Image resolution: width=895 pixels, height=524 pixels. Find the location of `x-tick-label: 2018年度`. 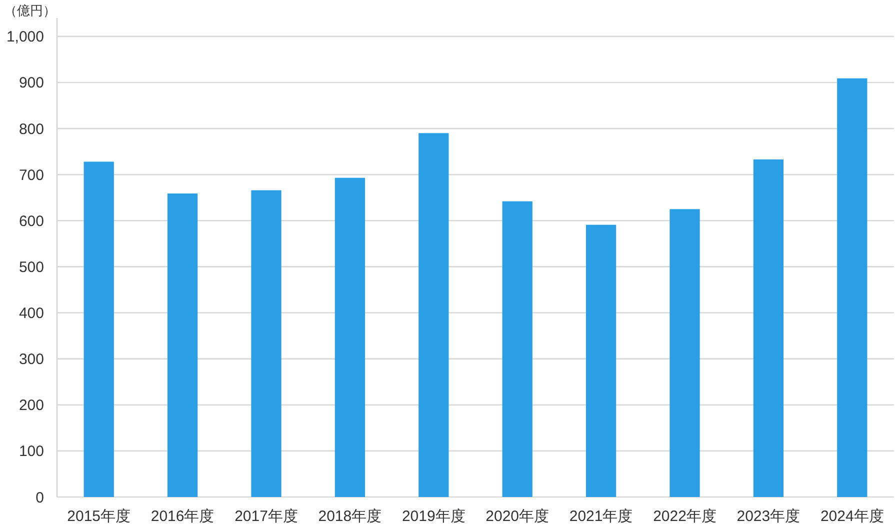

x-tick-label: 2018年度 is located at coordinates (350, 516).